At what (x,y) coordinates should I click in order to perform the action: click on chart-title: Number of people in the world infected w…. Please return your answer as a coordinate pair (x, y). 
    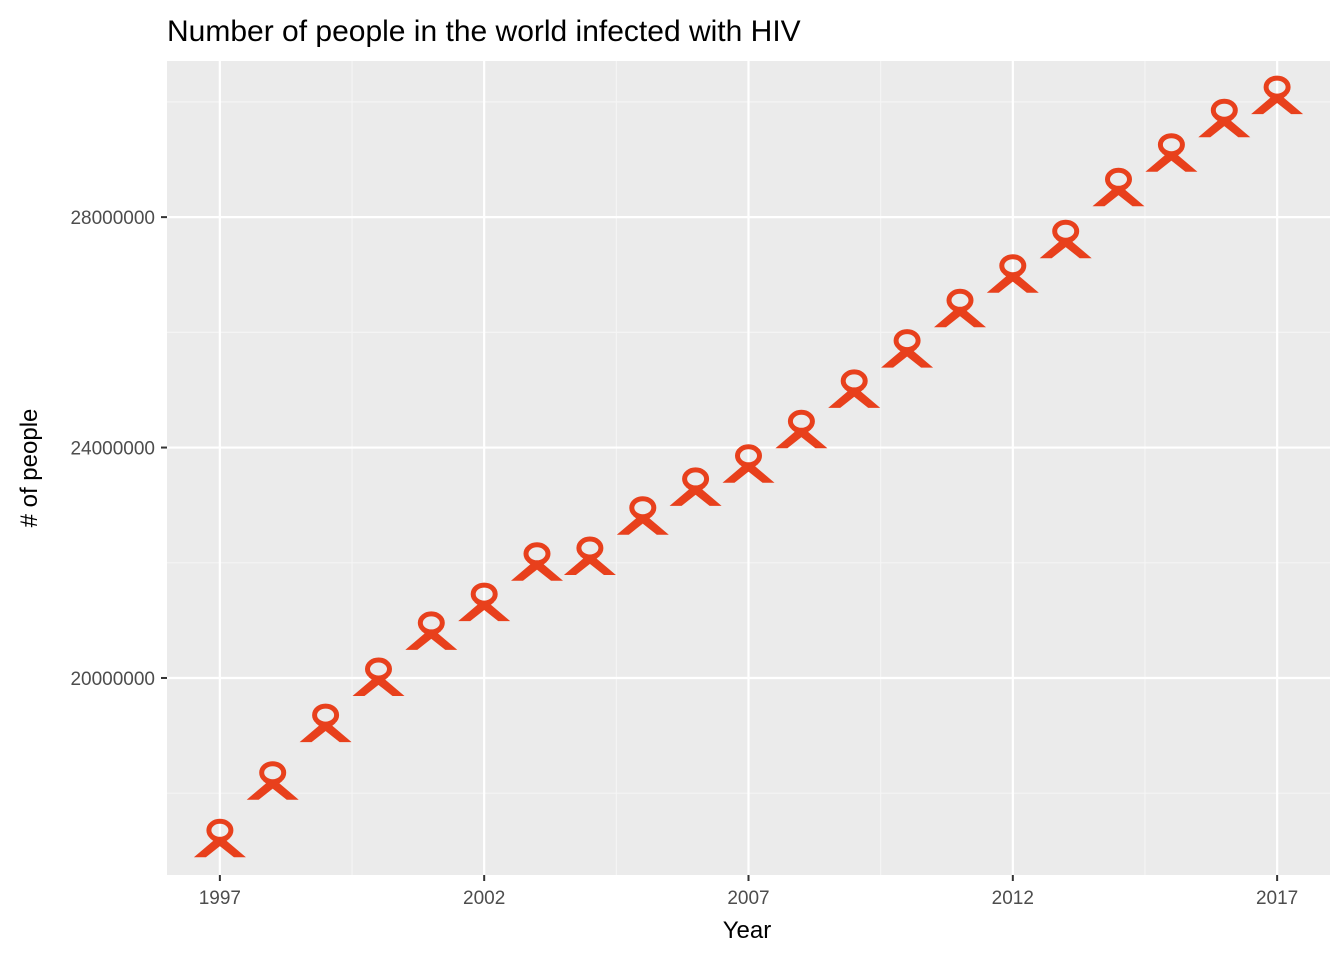
    Looking at the image, I should click on (484, 31).